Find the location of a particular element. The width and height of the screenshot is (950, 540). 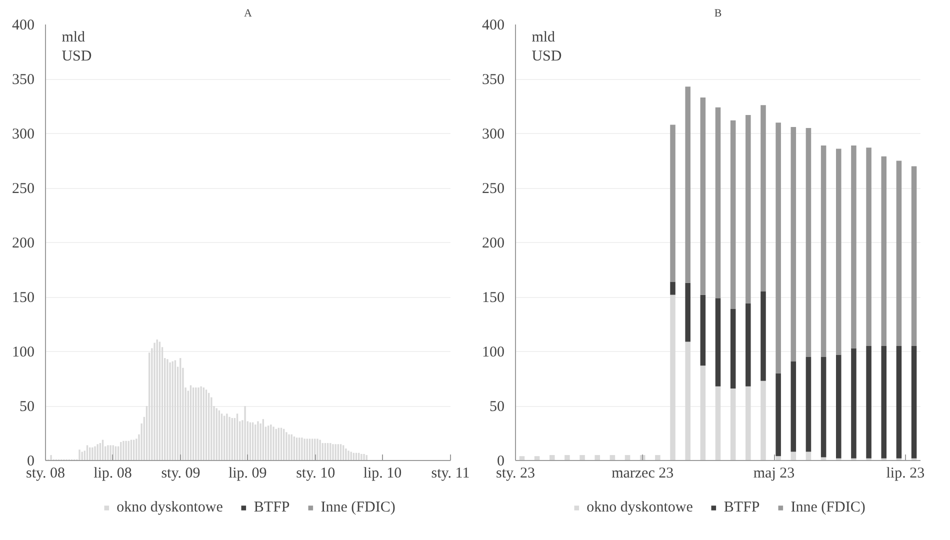

x-tick-label: sty. 10 is located at coordinates (316, 474).